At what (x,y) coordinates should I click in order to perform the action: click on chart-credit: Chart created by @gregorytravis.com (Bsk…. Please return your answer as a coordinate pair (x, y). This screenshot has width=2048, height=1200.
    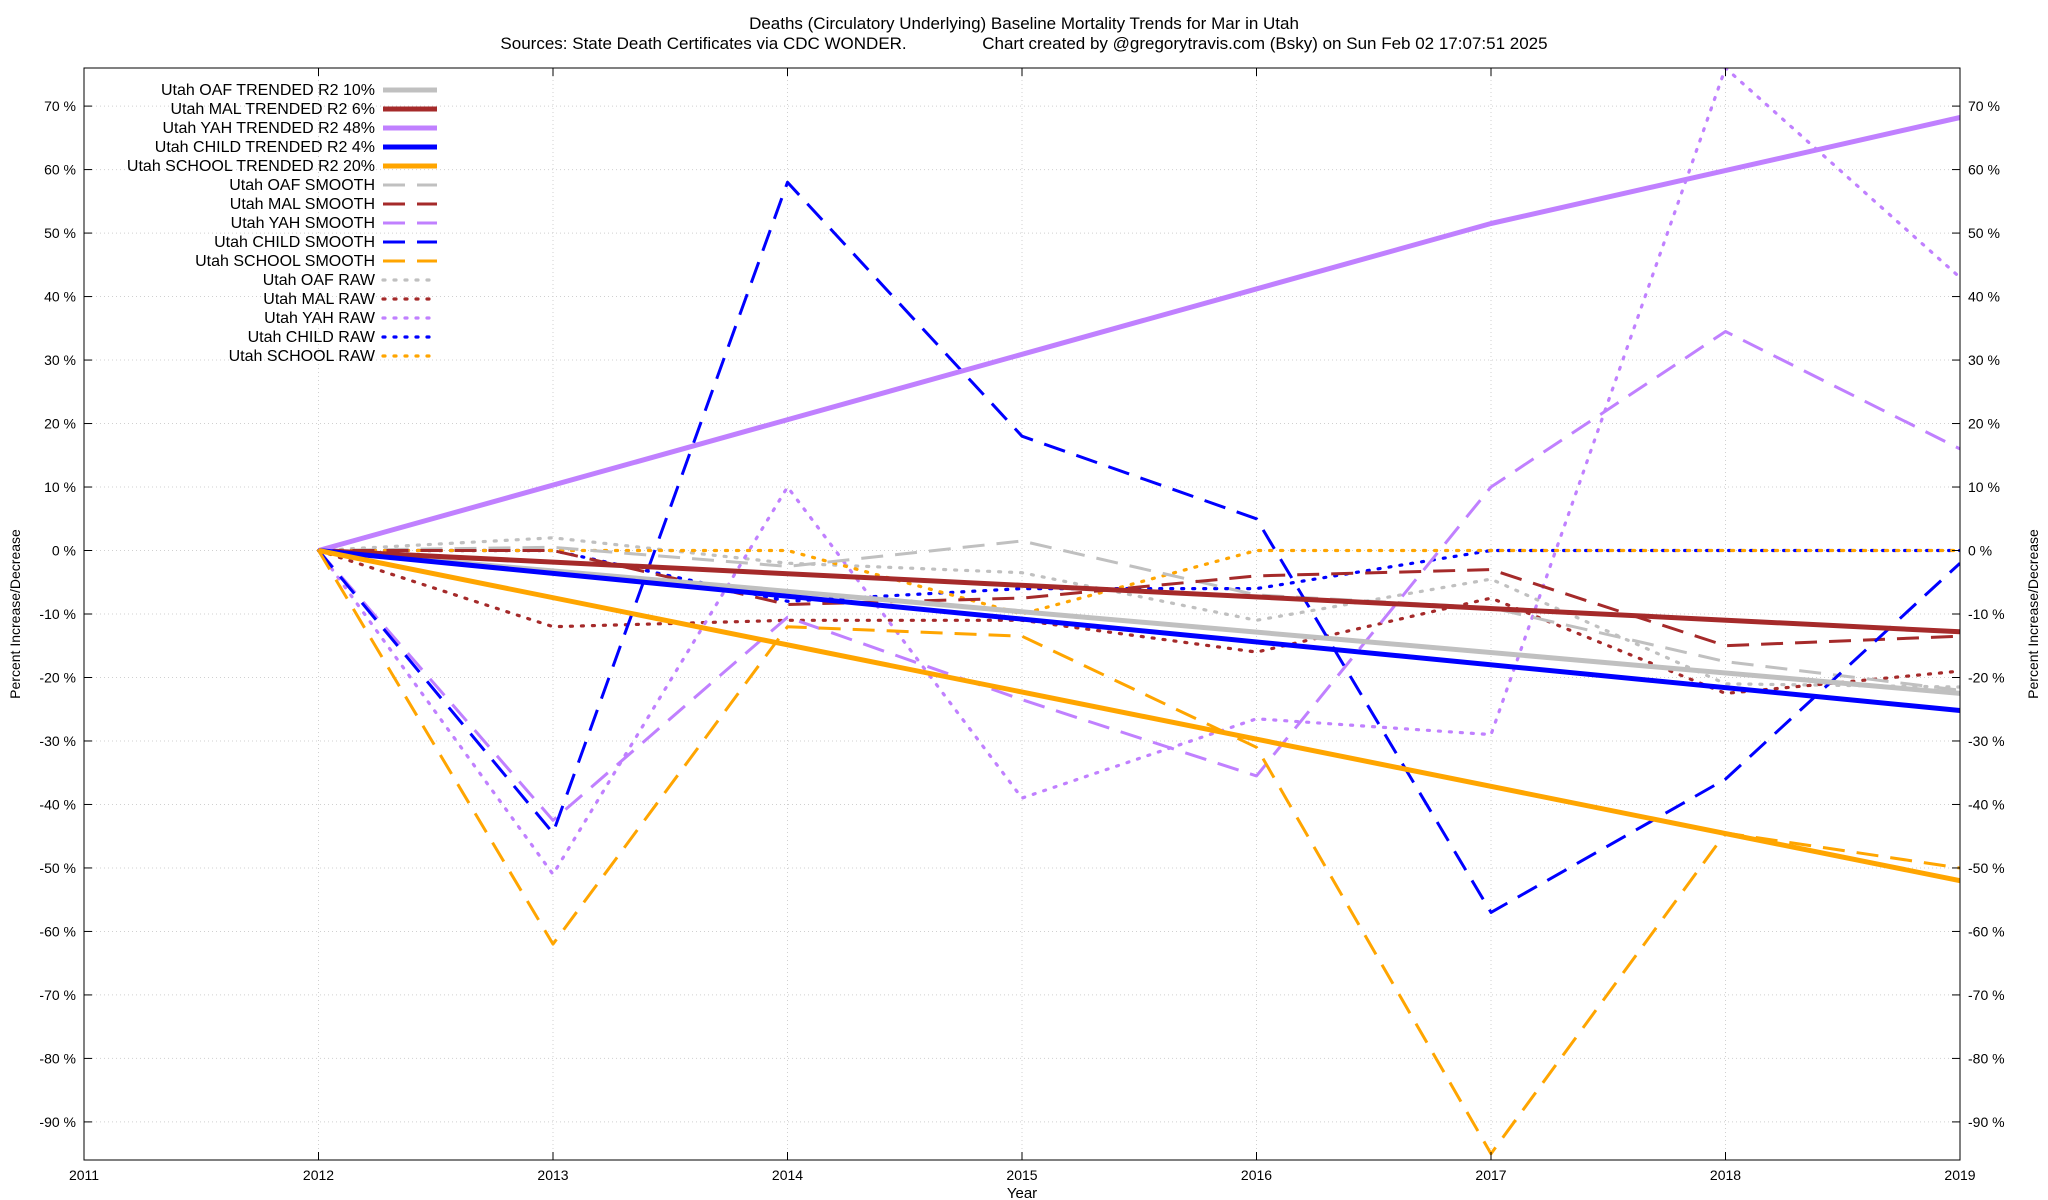
    Looking at the image, I should click on (1265, 43).